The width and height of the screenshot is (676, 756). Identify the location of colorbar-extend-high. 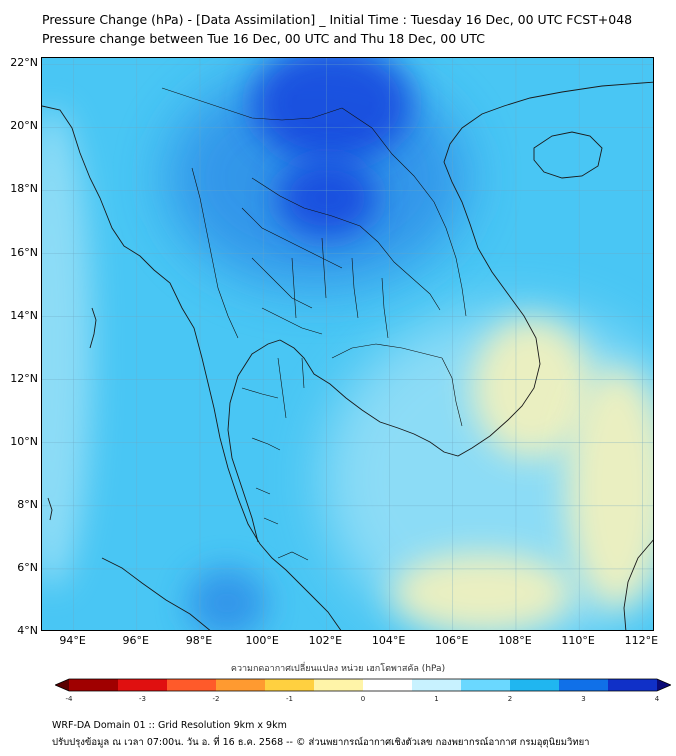
(664, 685).